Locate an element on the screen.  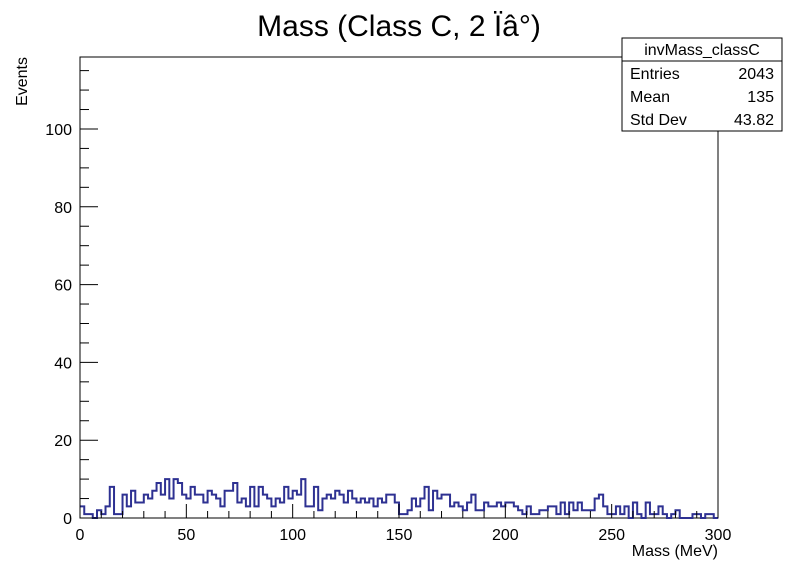
x-tick-label: 50 is located at coordinates (186, 535).